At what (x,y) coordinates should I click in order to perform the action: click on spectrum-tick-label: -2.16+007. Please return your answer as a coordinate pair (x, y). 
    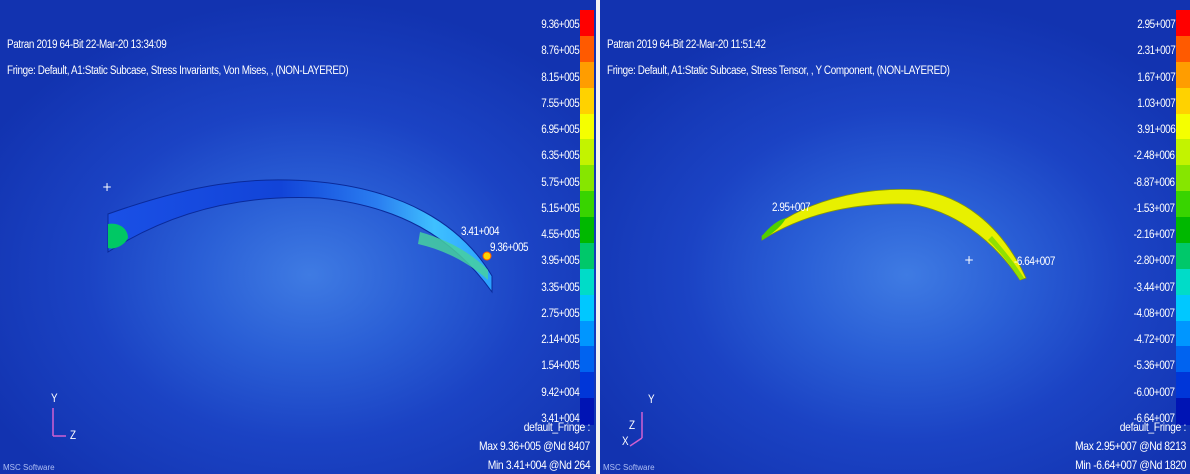
    Looking at the image, I should click on (1154, 235).